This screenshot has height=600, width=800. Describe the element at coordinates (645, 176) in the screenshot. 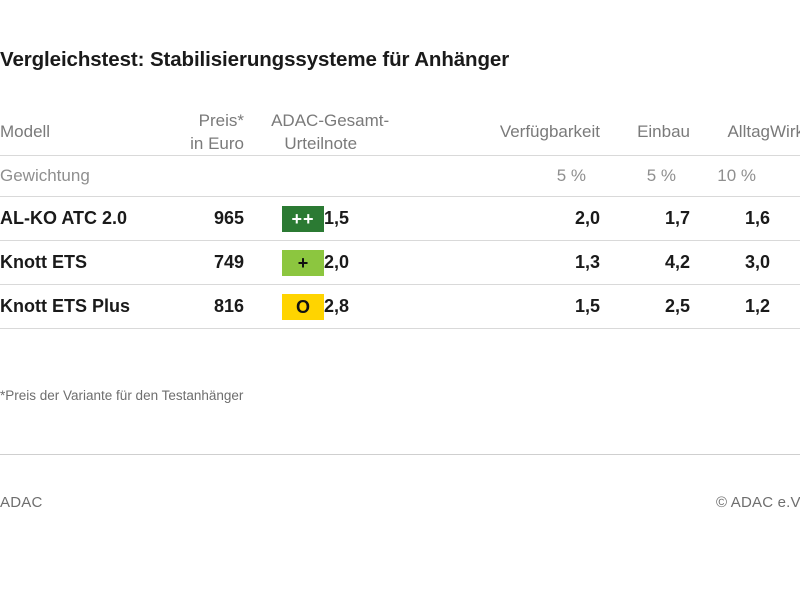

I see `weighting-installation: 5 %` at that location.